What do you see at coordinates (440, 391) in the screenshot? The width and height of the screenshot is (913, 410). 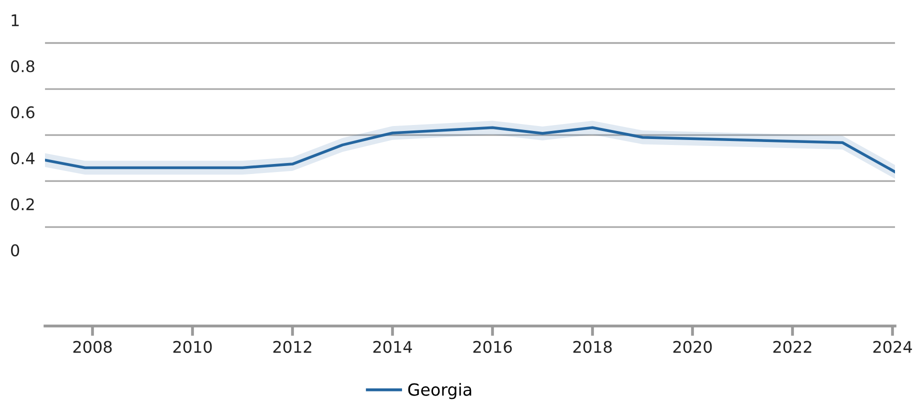 I see `legend-label: Georgia` at bounding box center [440, 391].